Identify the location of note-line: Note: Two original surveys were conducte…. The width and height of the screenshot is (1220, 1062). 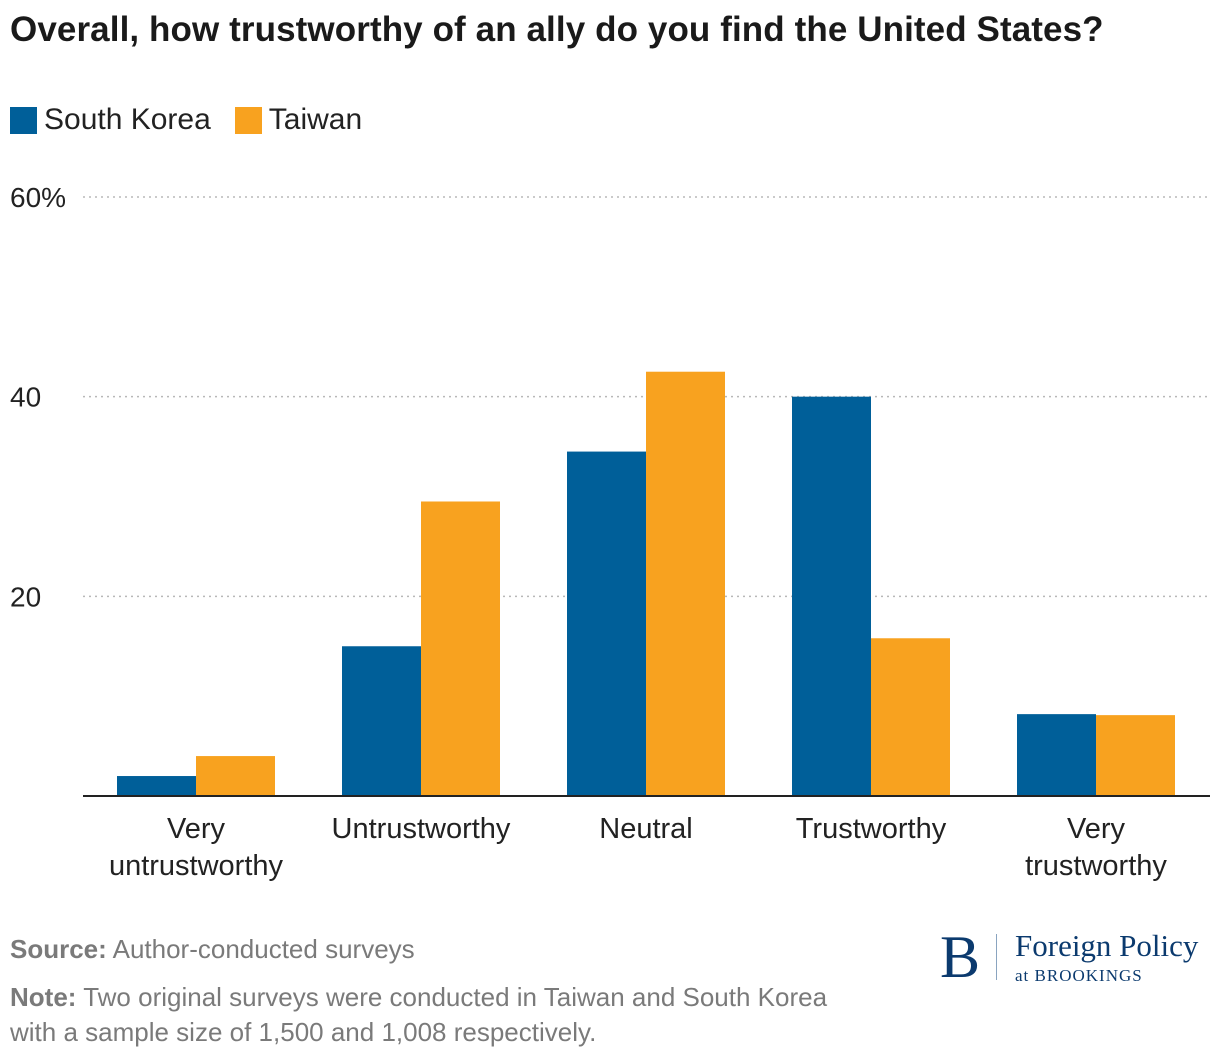
(430, 1015).